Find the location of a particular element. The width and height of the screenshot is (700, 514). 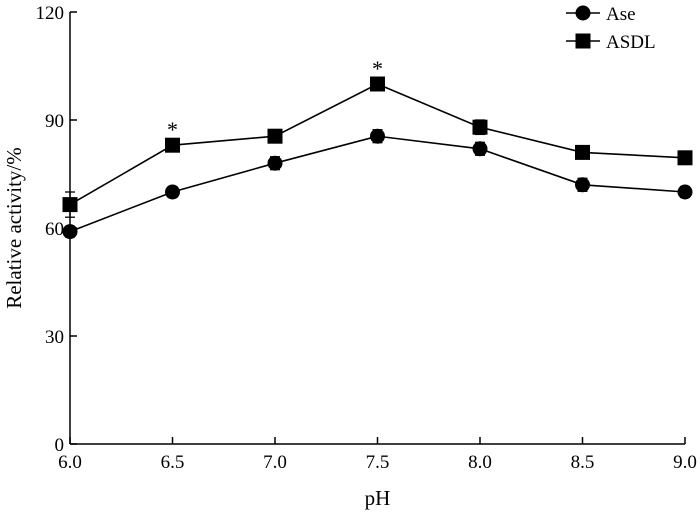

legend-marker-ase is located at coordinates (583, 13).